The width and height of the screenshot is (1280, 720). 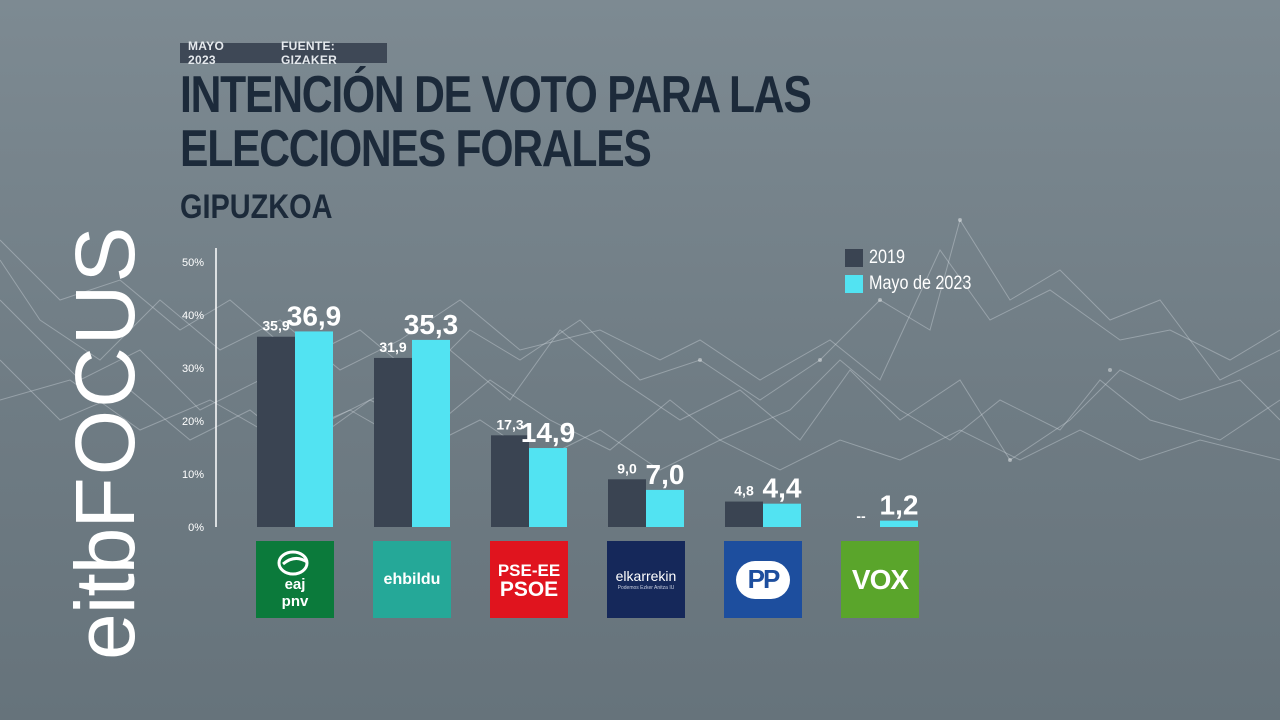 I want to click on data-label-2023: 35,3, so click(x=431, y=324).